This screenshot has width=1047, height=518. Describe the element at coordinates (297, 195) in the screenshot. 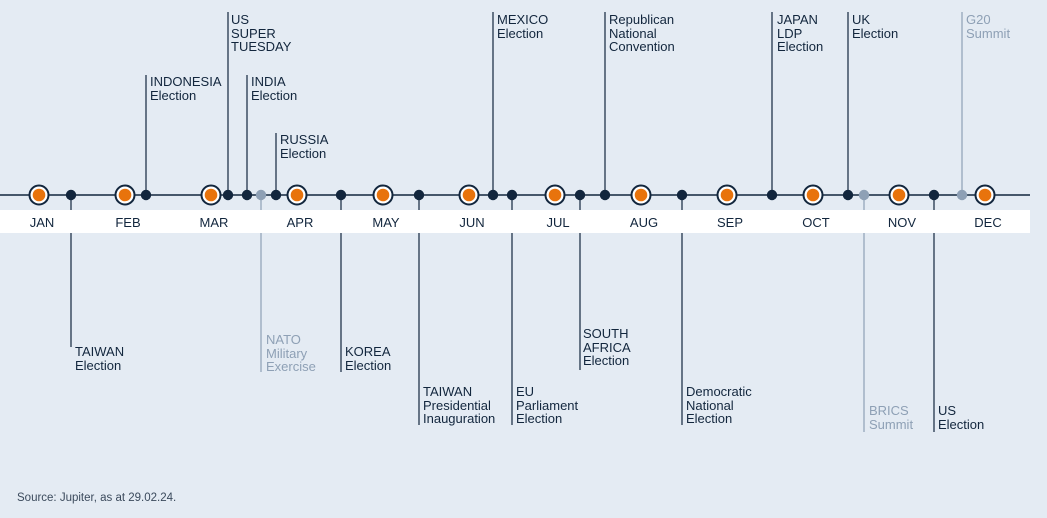

I see `month-marker-fill-apr` at that location.